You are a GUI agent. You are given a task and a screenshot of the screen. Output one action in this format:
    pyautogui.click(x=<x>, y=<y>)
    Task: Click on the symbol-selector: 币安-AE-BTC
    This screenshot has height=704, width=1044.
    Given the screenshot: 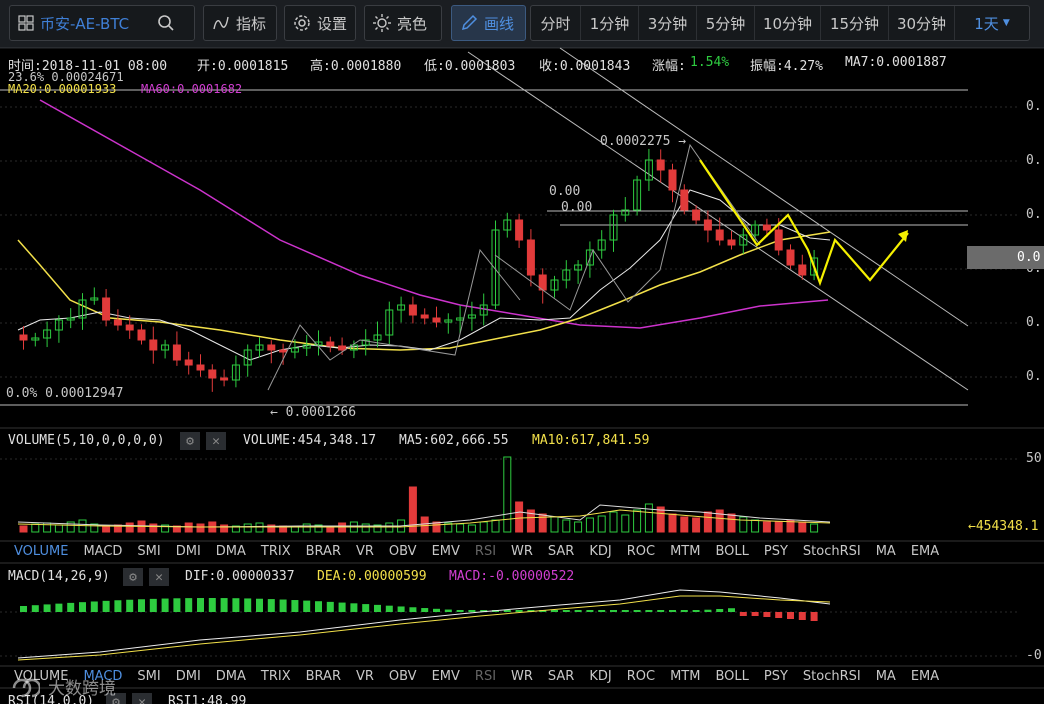 What is the action you would take?
    pyautogui.click(x=102, y=23)
    